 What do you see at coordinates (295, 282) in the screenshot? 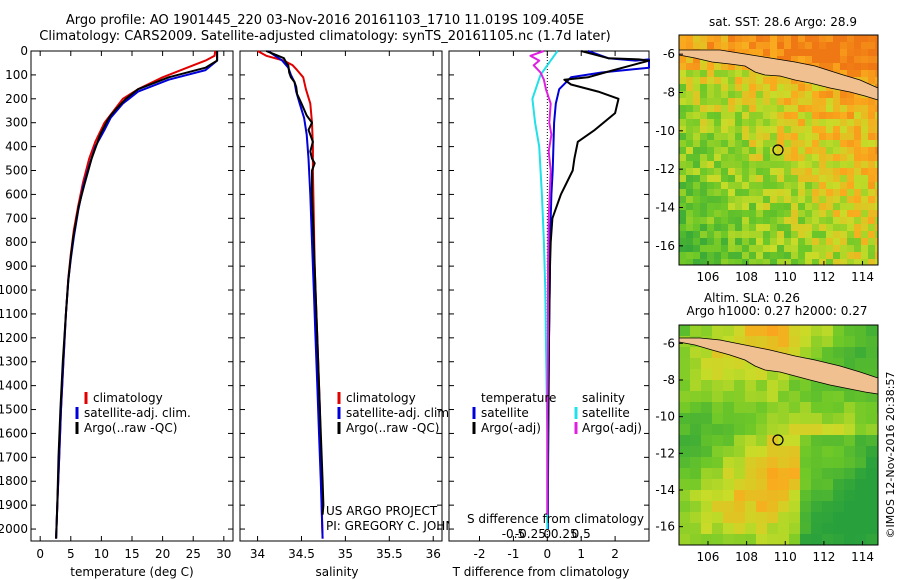
I see `series-line-argo-raw-qc-` at bounding box center [295, 282].